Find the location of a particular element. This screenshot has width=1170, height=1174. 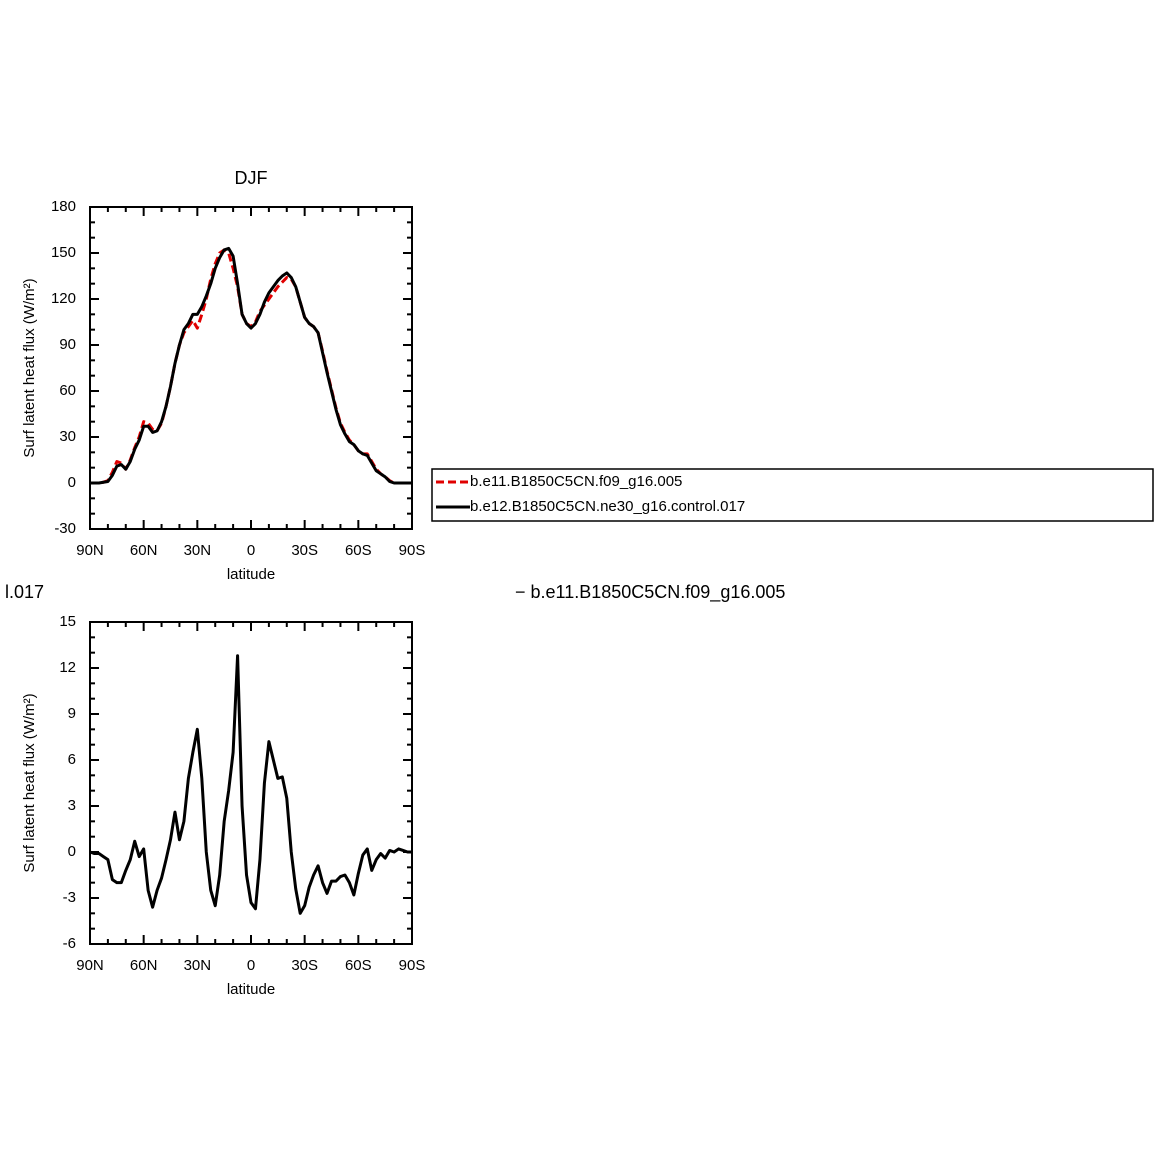

y-tick-label: 9 is located at coordinates (72, 713).